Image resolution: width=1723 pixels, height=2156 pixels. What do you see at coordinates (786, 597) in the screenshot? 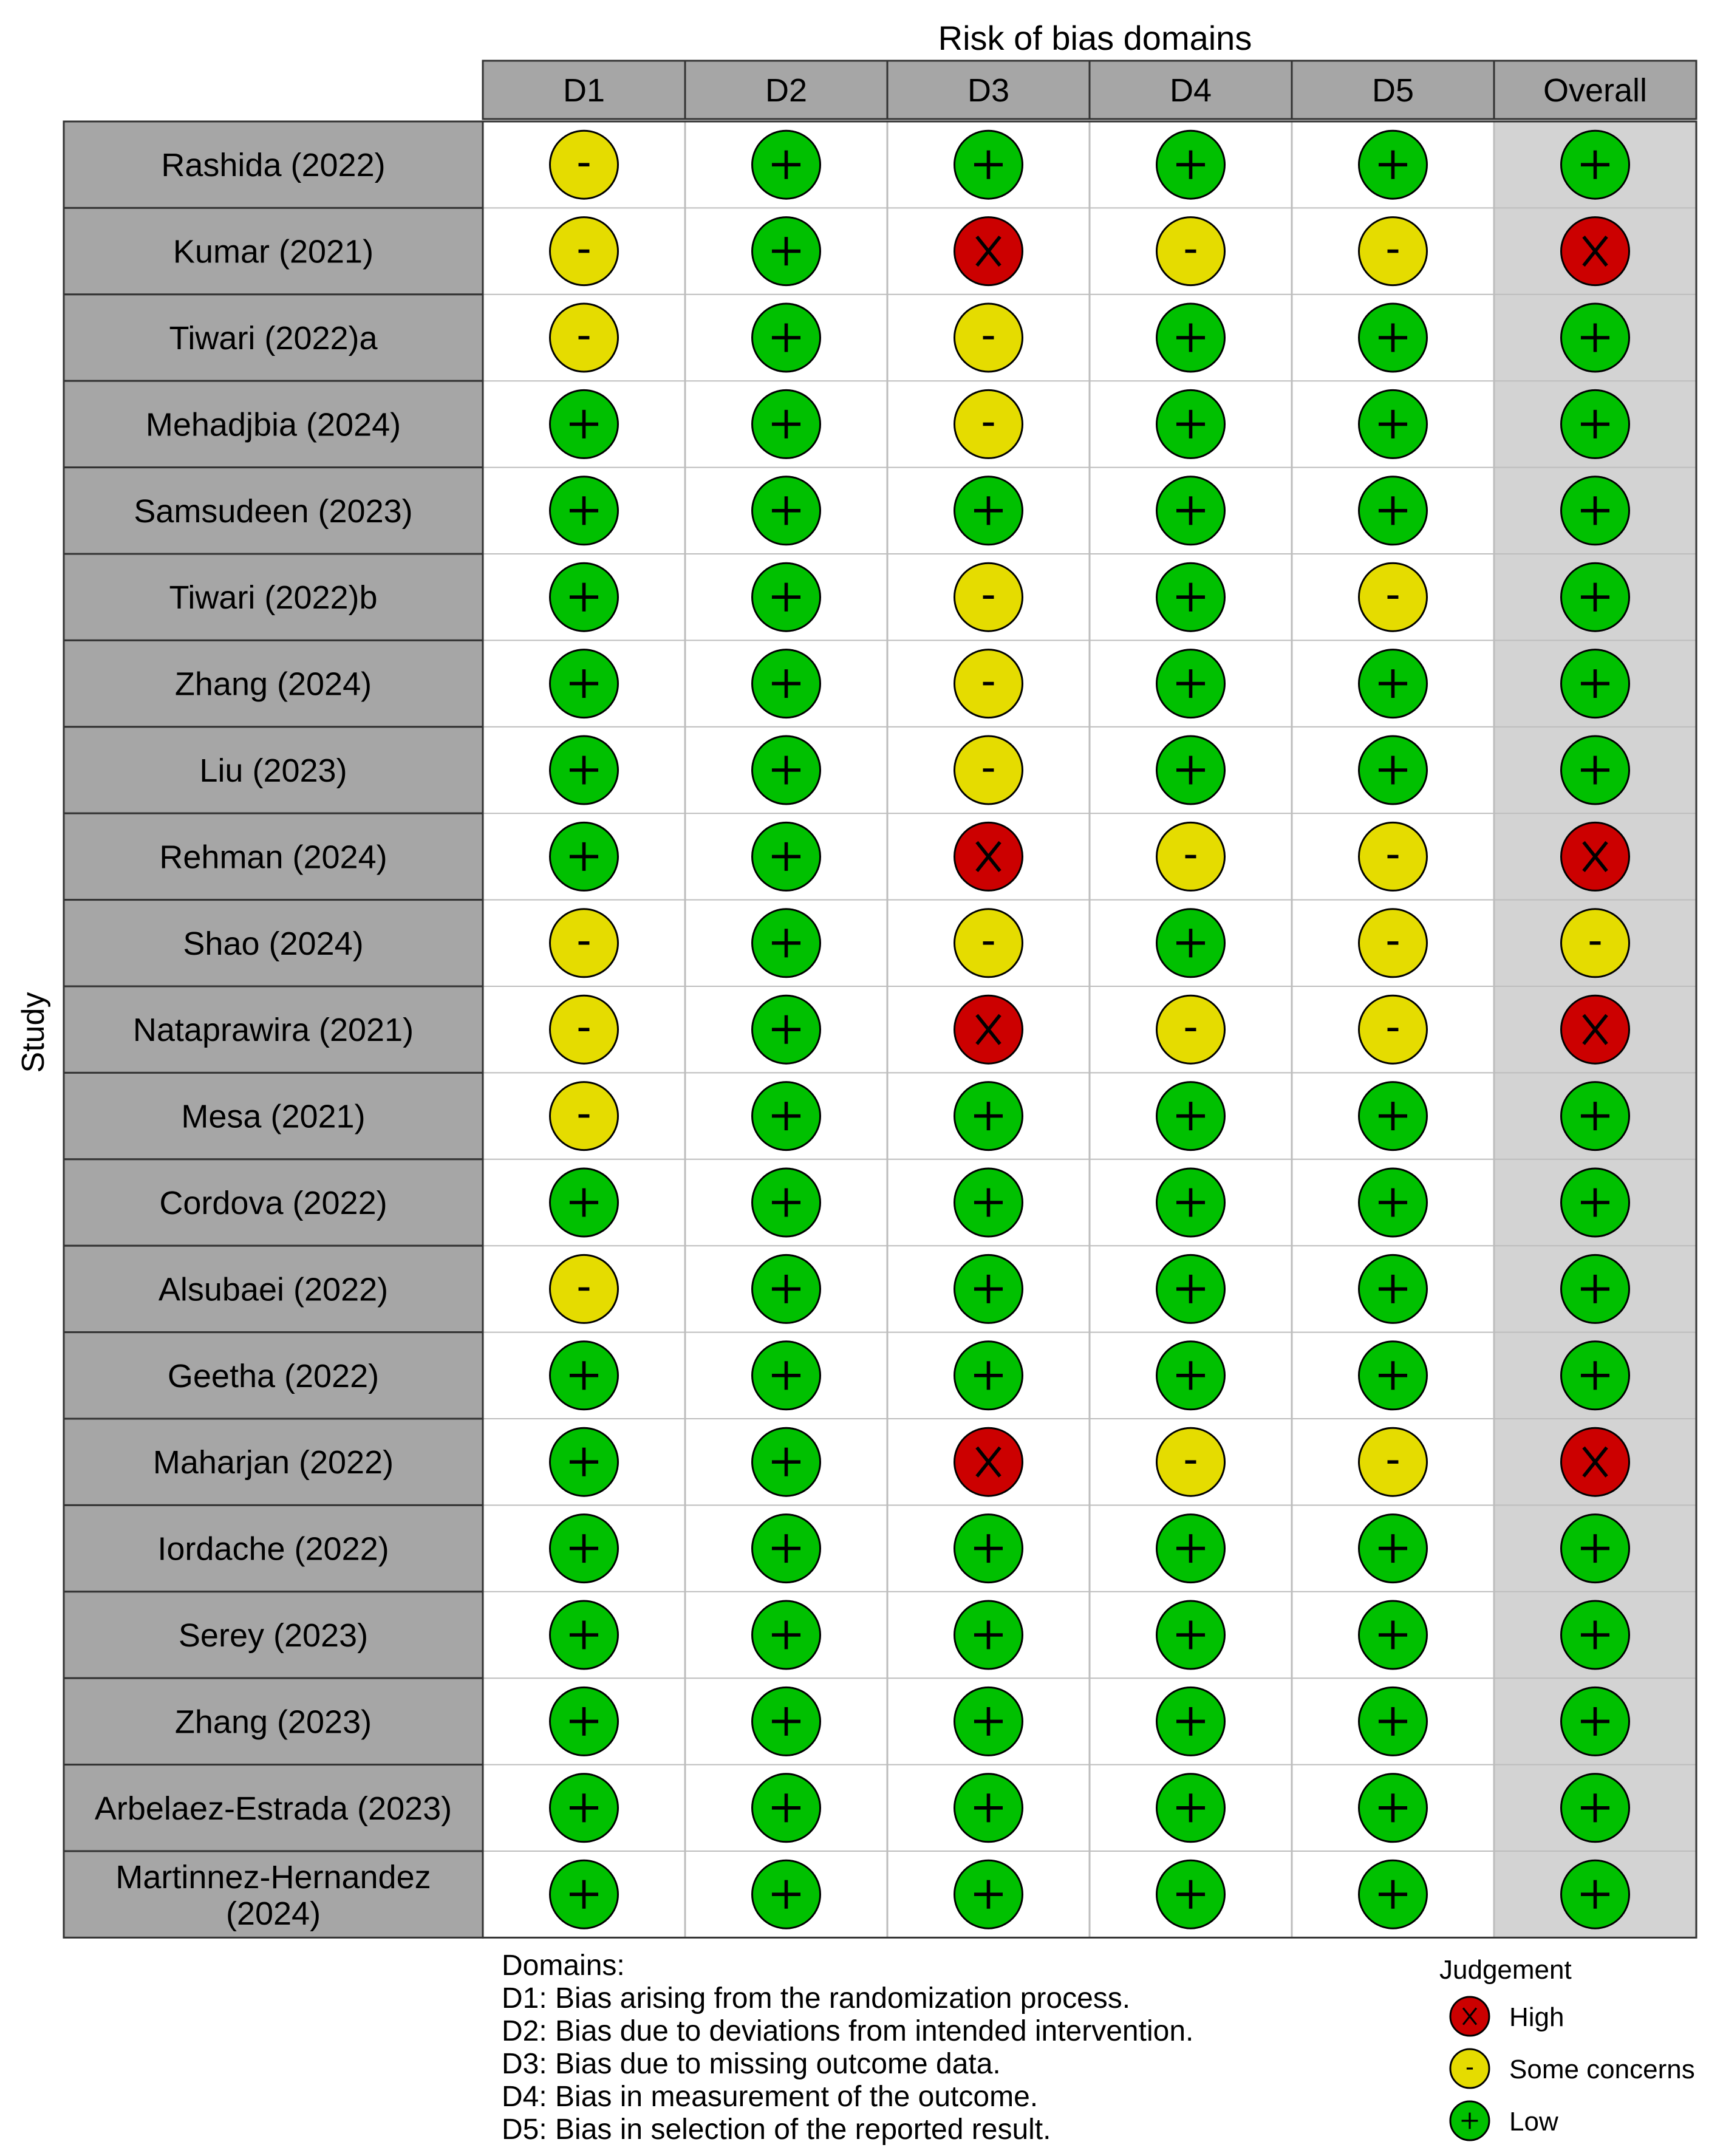
I see `judgement-tiwari-2022-b-d2` at bounding box center [786, 597].